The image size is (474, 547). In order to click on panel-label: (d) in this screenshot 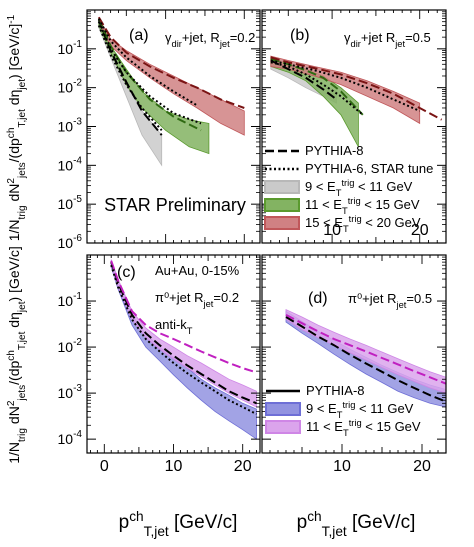, I will do `click(318, 298)`.